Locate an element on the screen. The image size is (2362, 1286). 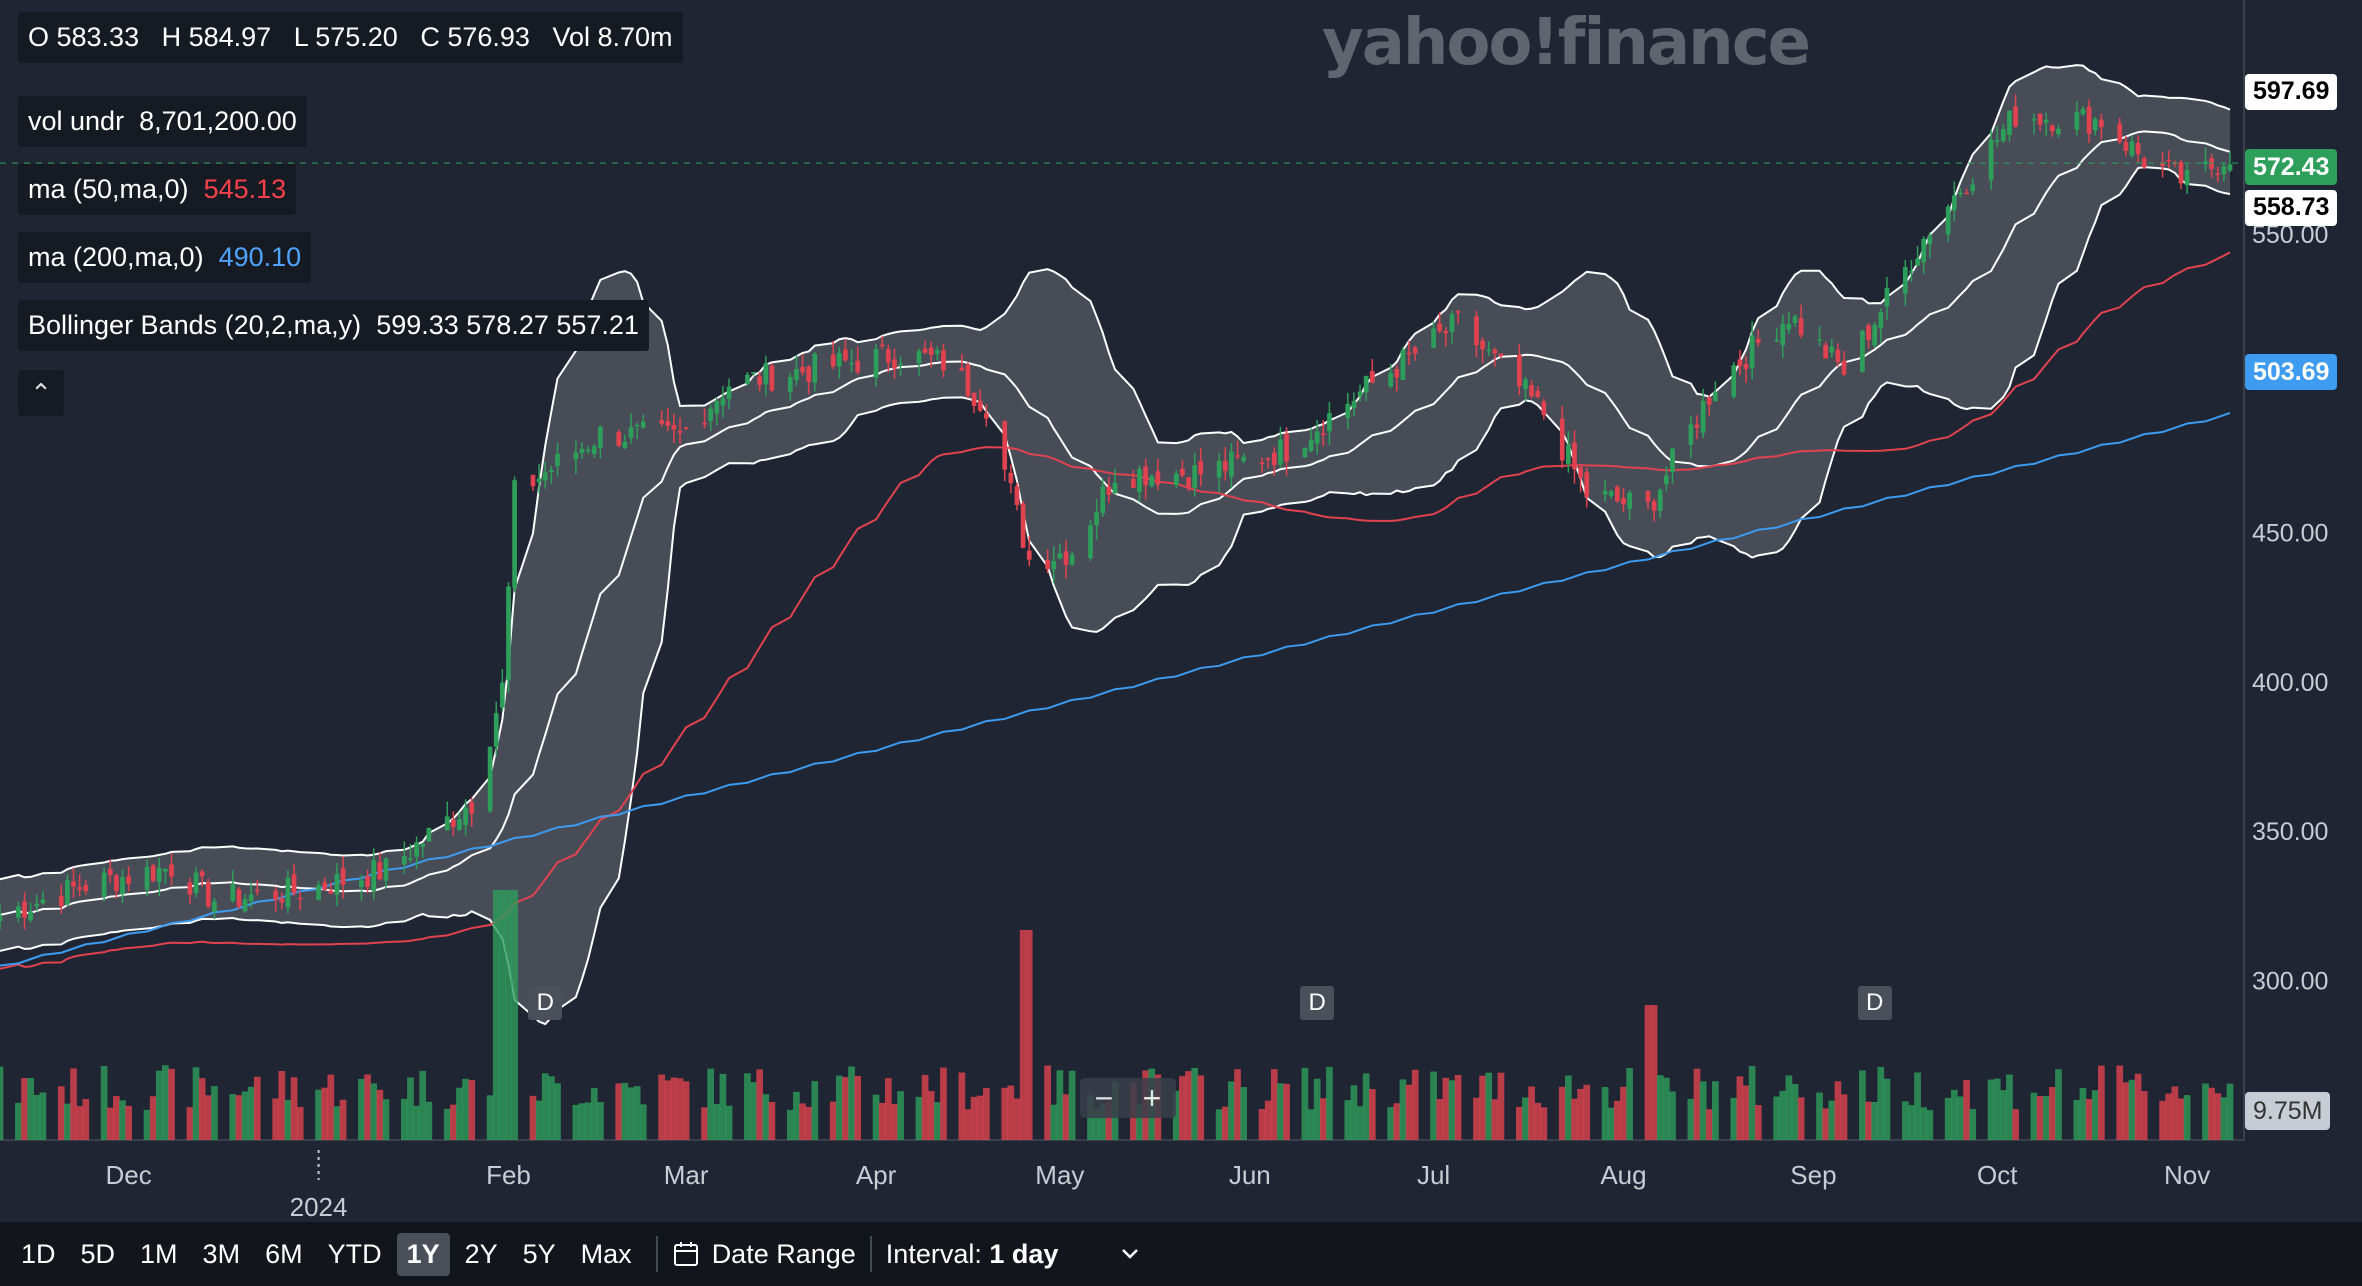
range-1m-button: 1M is located at coordinates (159, 1253).